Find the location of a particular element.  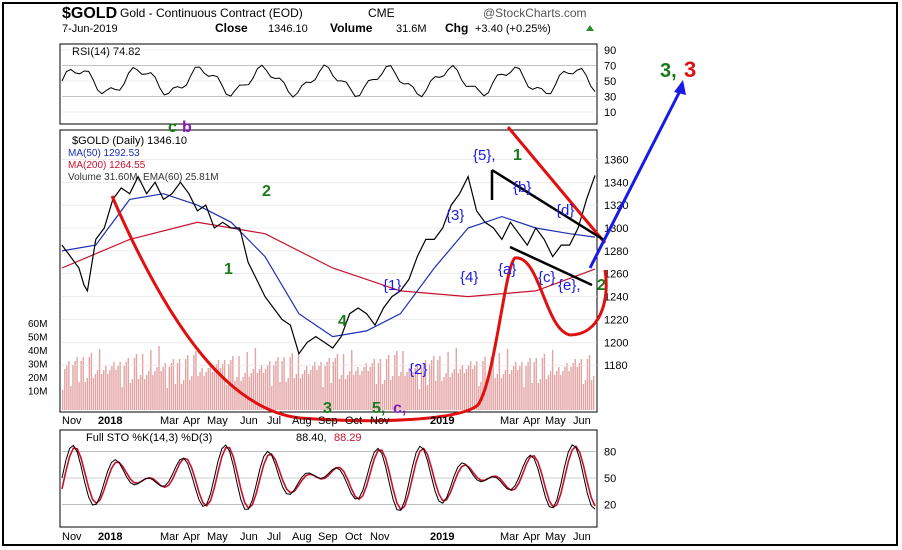

volume-value: 31.6M is located at coordinates (411, 29).